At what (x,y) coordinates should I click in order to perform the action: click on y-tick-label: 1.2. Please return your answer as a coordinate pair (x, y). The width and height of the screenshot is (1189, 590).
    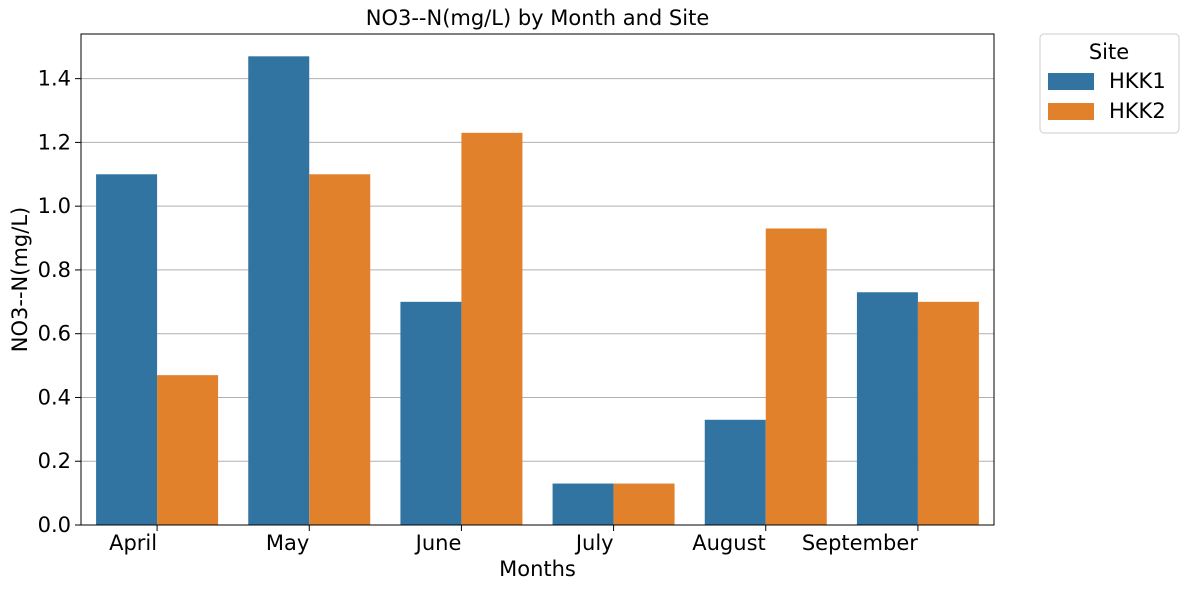
    Looking at the image, I should click on (54, 142).